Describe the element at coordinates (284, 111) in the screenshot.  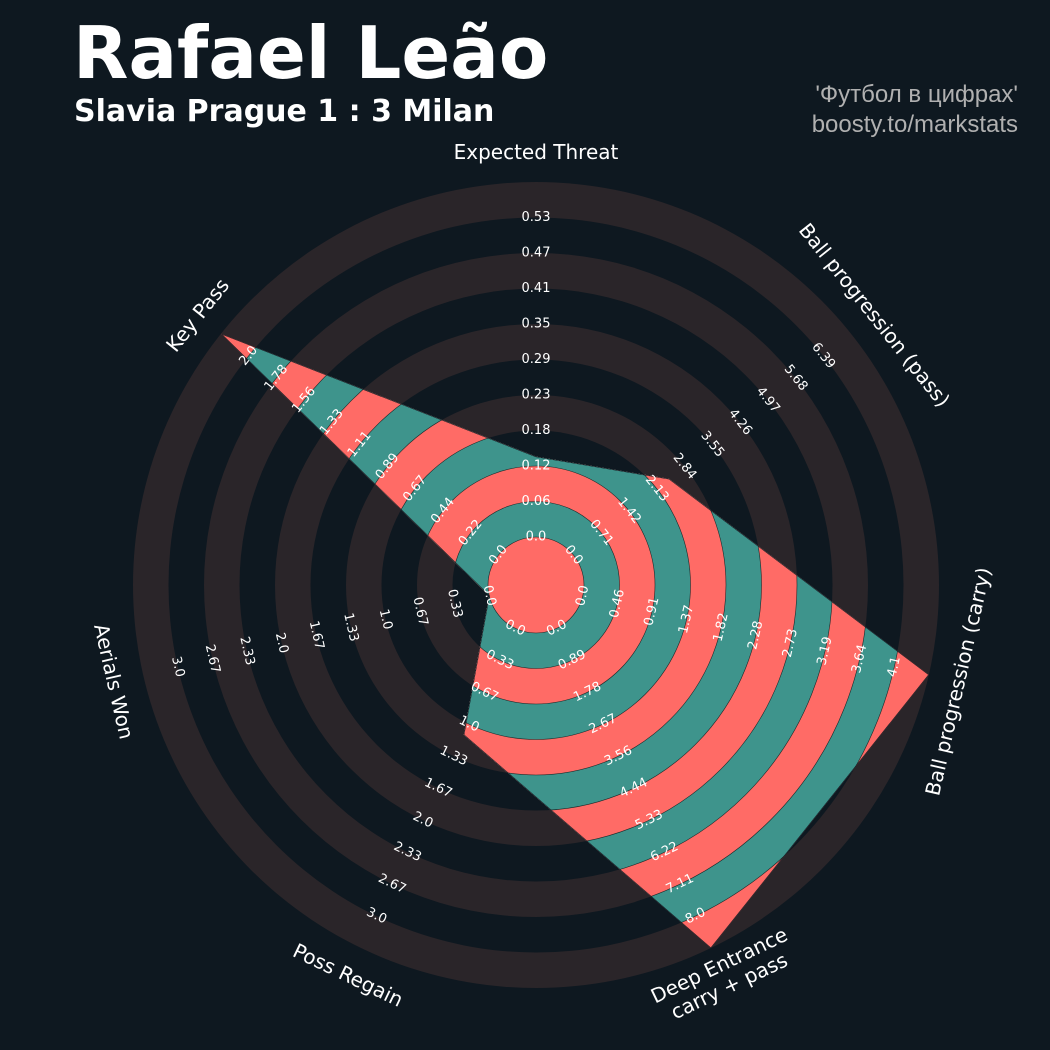
I see `match-subtitle: Slavia Prague 1 : 3 Milan` at that location.